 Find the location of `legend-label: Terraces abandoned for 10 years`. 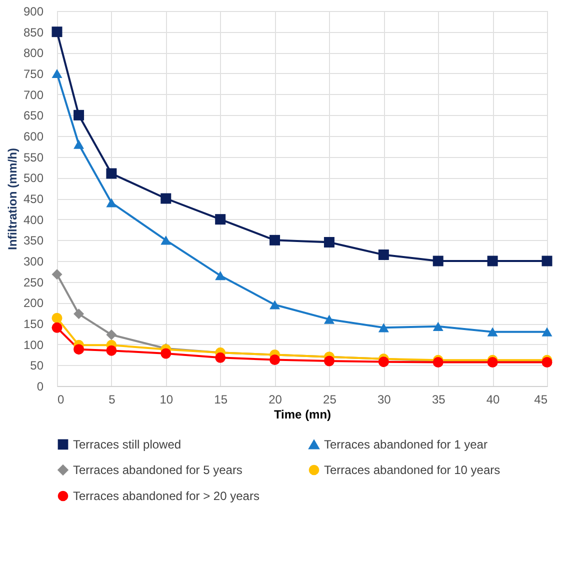

legend-label: Terraces abandoned for 10 years is located at coordinates (412, 470).